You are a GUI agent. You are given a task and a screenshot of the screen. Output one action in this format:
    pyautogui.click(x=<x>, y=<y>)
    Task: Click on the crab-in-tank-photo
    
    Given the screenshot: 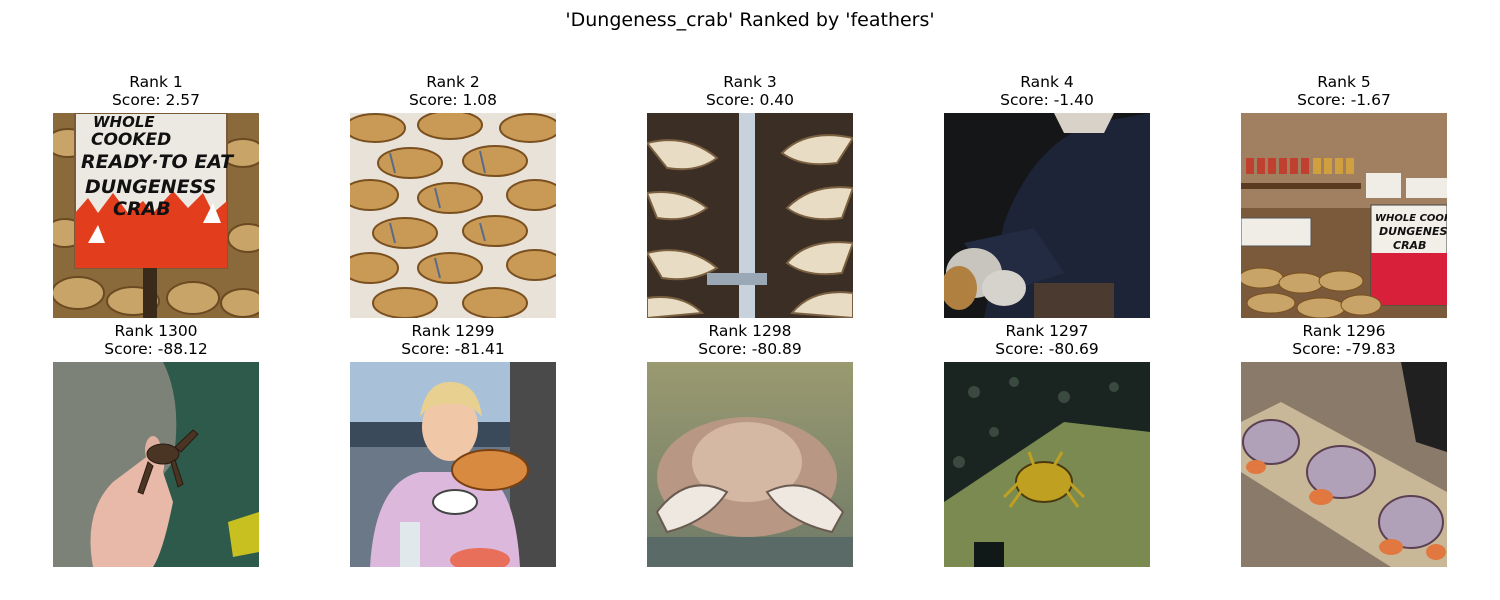 What is the action you would take?
    pyautogui.click(x=750, y=464)
    